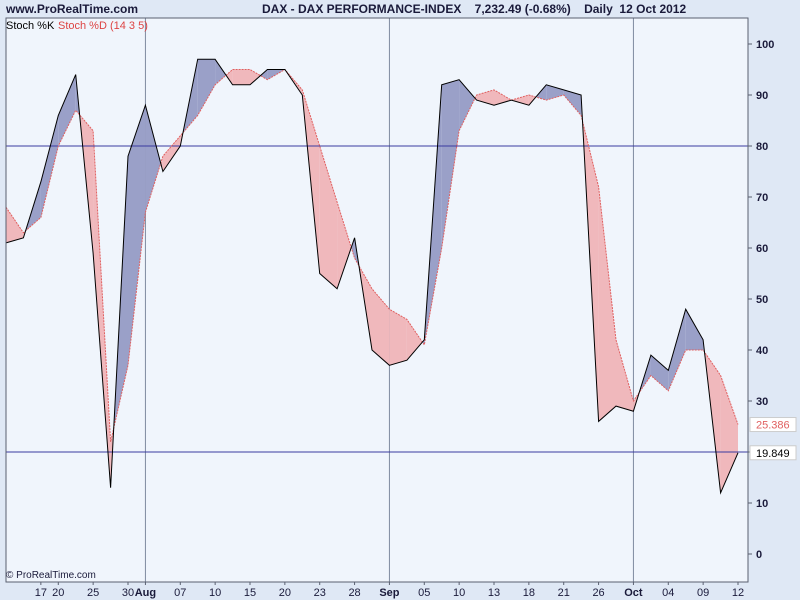 The width and height of the screenshot is (800, 600). I want to click on x-tick-label: 07, so click(180, 593).